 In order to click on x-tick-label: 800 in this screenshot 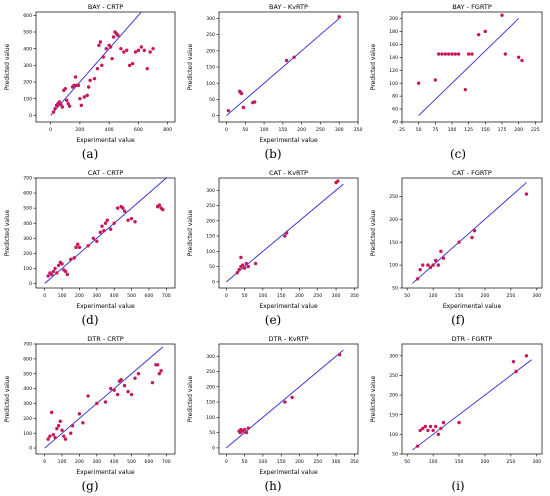, I will do `click(167, 130)`.